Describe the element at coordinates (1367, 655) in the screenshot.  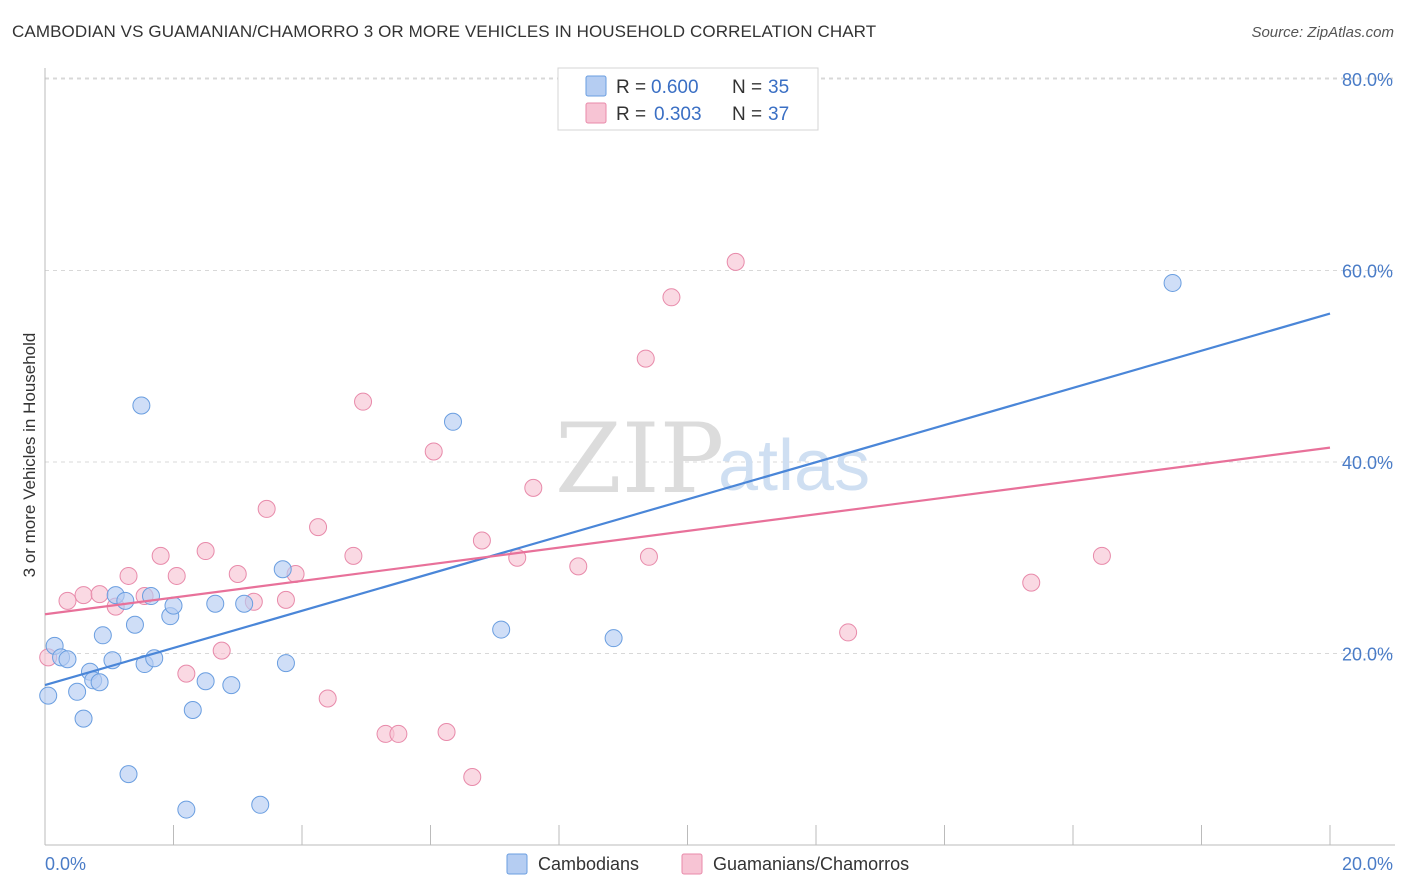
I see `y-tick-label-0: 20.0%` at that location.